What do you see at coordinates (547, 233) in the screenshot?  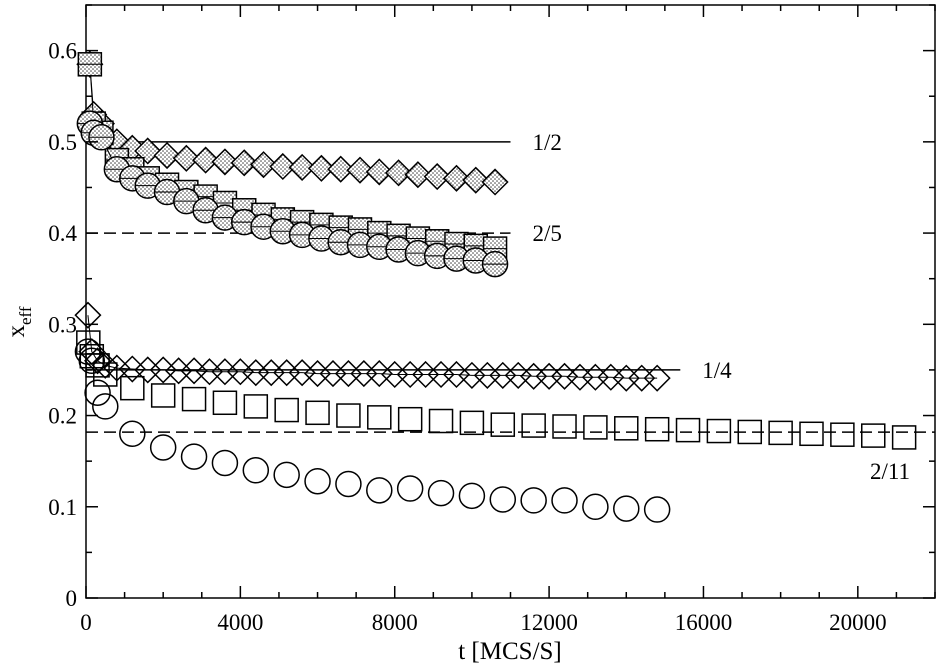 I see `reference-line-label: 2/5` at bounding box center [547, 233].